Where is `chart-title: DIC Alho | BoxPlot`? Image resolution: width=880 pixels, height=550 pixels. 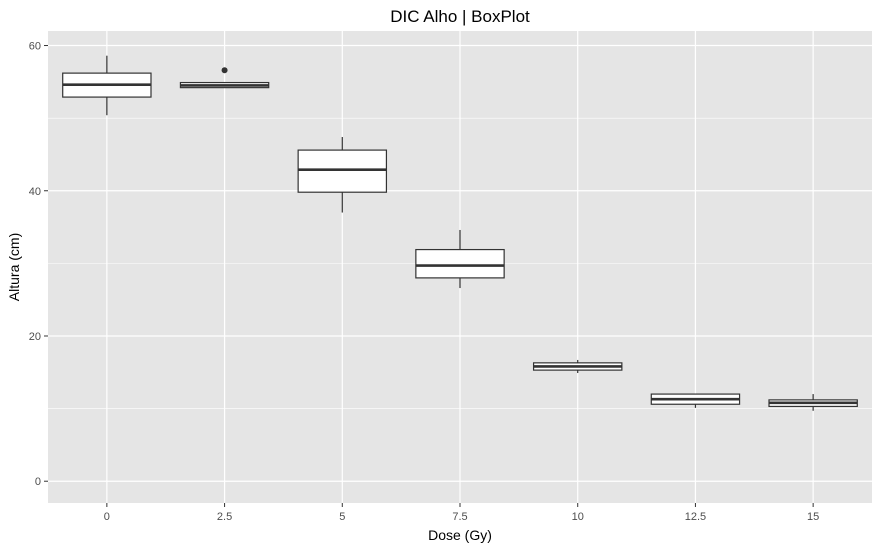
chart-title: DIC Alho | BoxPlot is located at coordinates (460, 16).